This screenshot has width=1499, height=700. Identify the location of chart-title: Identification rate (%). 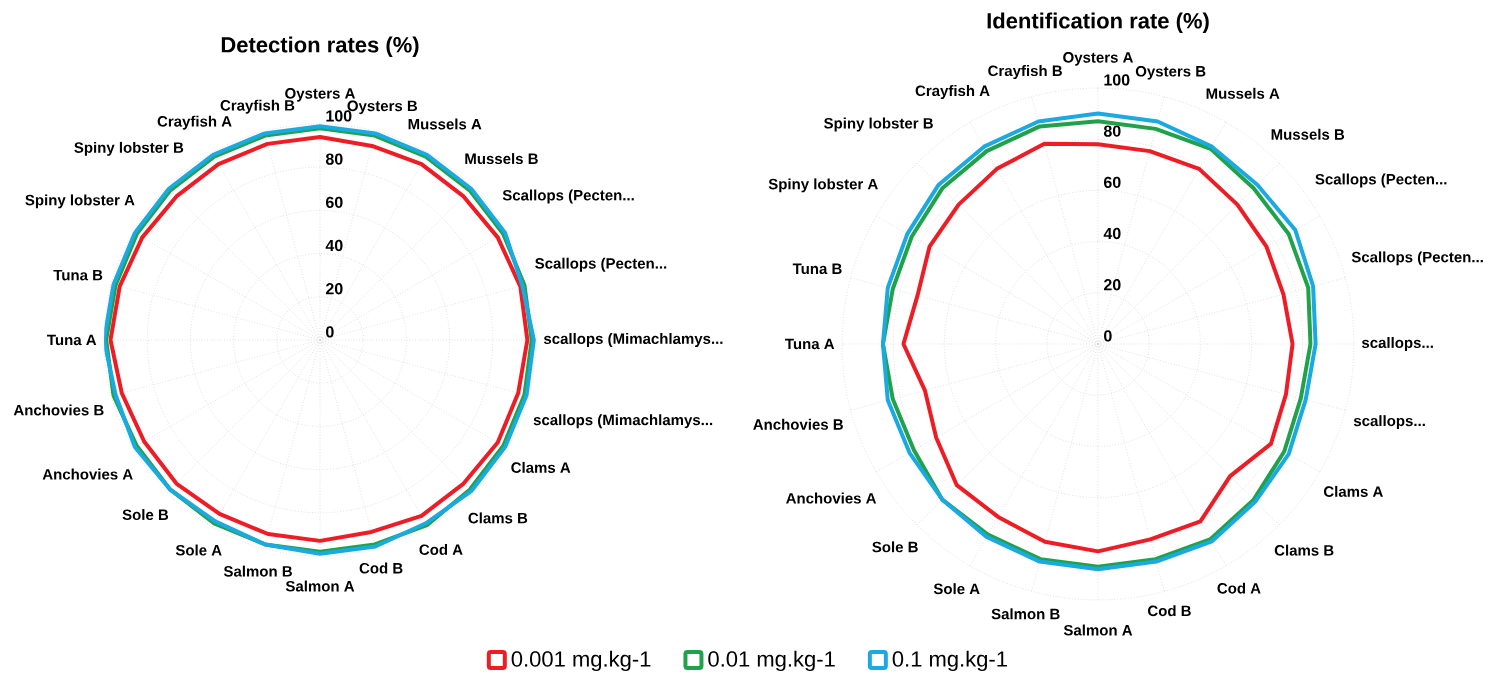
(1098, 22).